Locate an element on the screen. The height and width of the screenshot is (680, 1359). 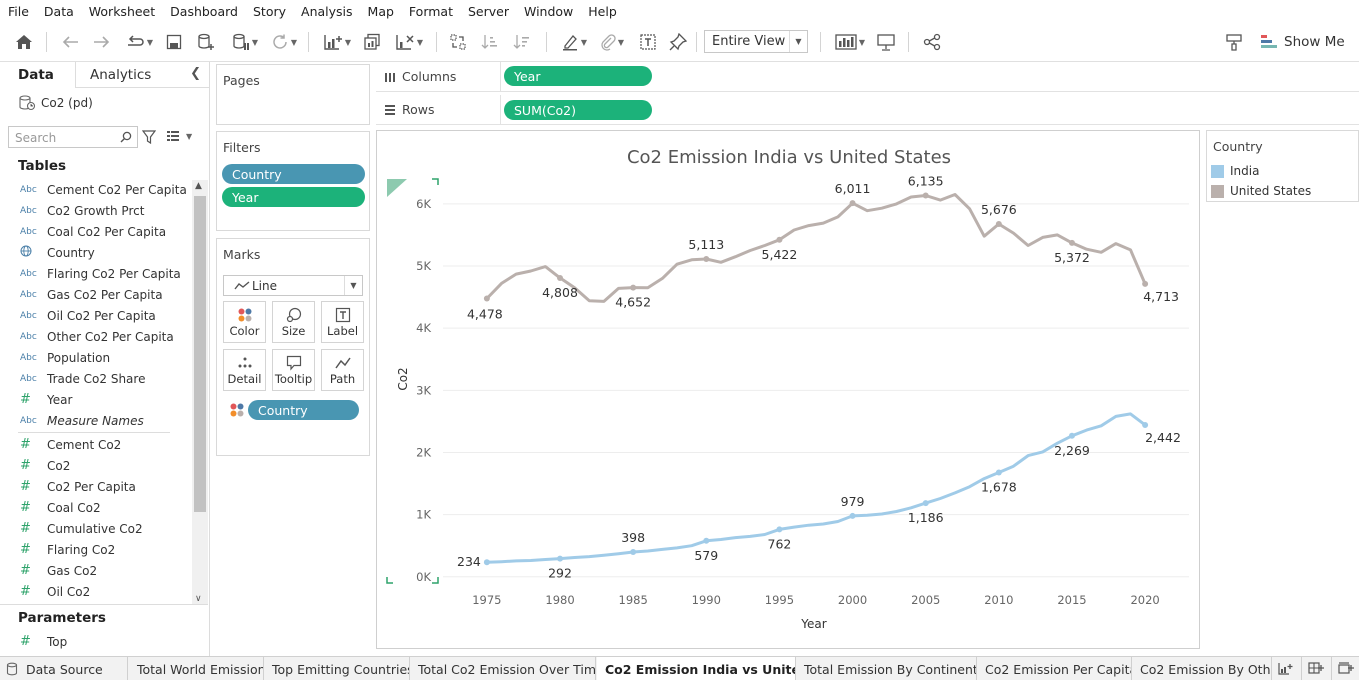
filters-card: Filters Country Year is located at coordinates (293, 181).